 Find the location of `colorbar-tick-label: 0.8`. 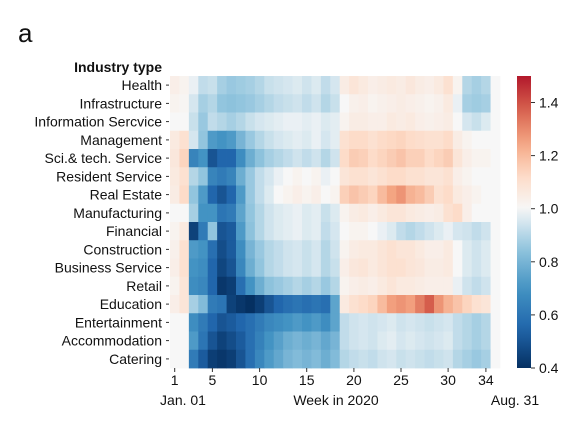

colorbar-tick-label: 0.8 is located at coordinates (549, 262).